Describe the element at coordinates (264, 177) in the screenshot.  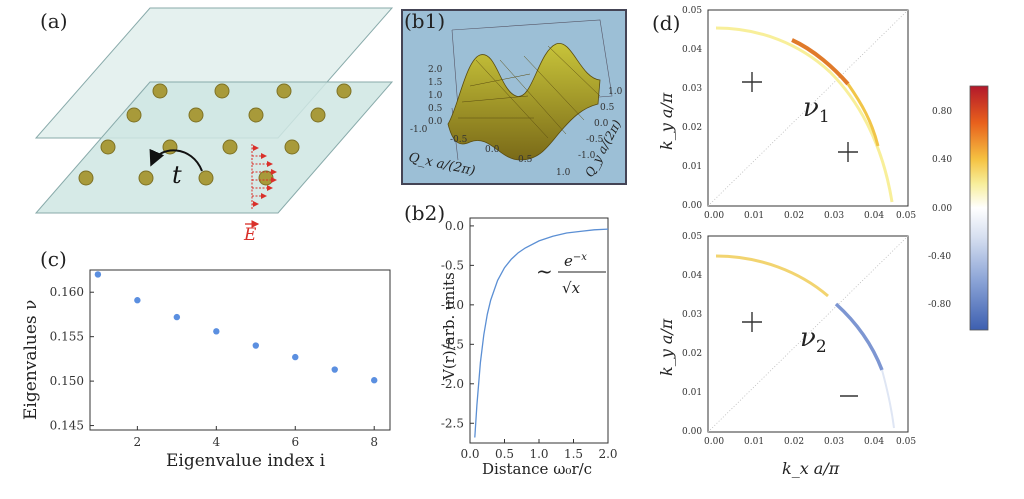
I see `field-arrows` at that location.